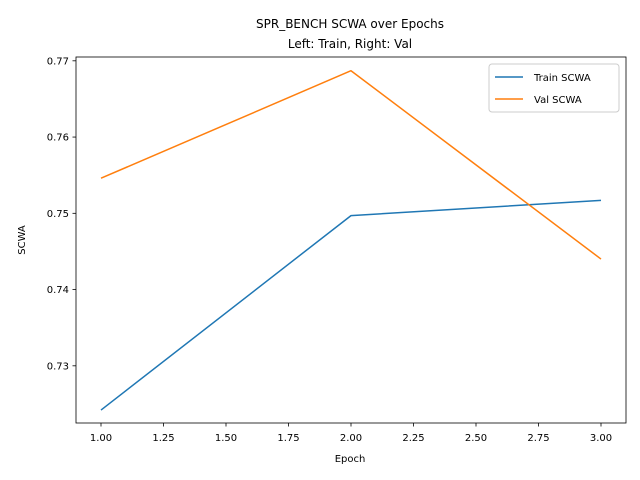 This screenshot has height=480, width=640. What do you see at coordinates (163, 438) in the screenshot?
I see `x-tick-label: 1.25` at bounding box center [163, 438].